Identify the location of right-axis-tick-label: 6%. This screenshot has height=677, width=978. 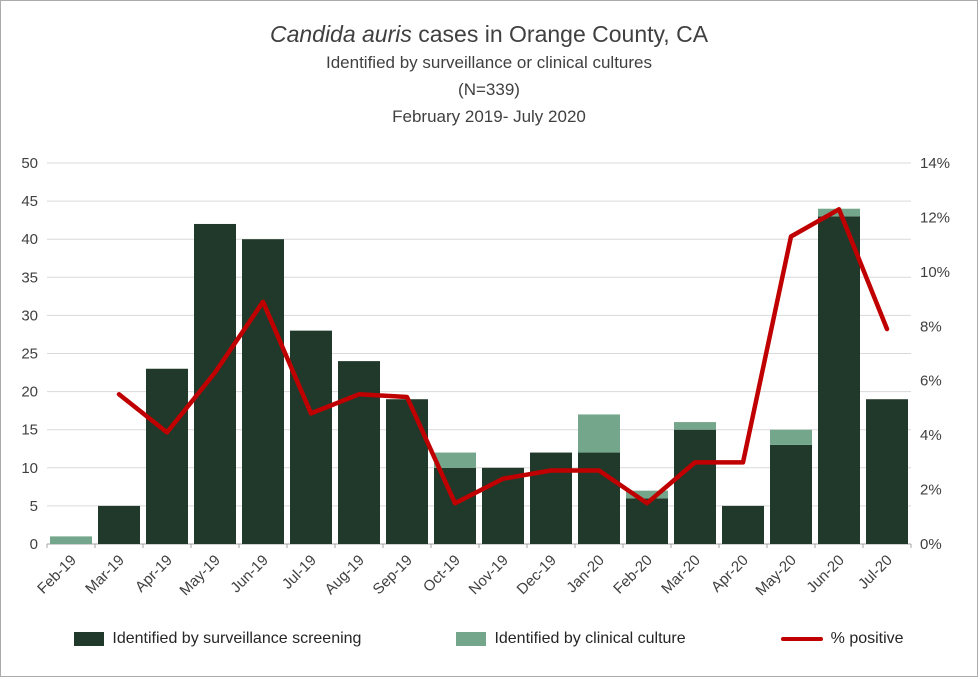
(931, 381).